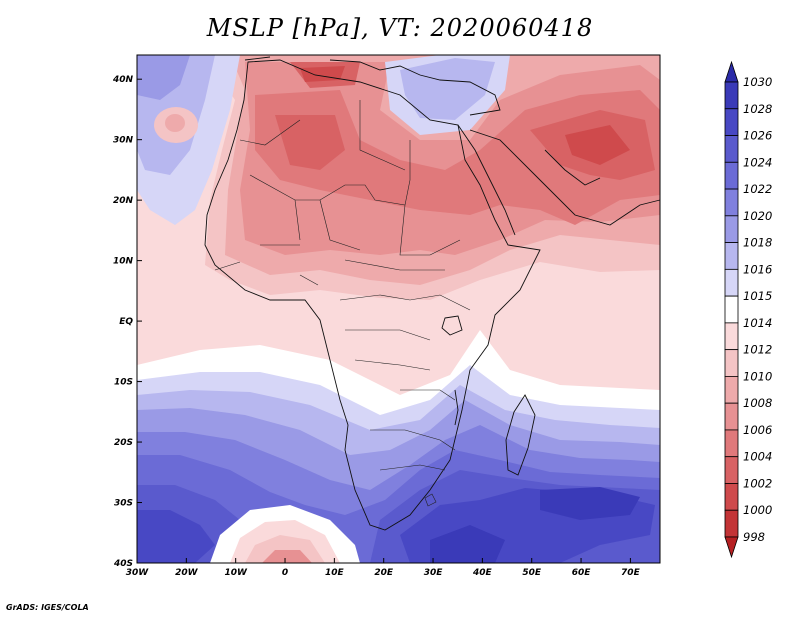 This screenshot has height=618, width=800. Describe the element at coordinates (757, 403) in the screenshot. I see `colorbar-label: 1008` at that location.